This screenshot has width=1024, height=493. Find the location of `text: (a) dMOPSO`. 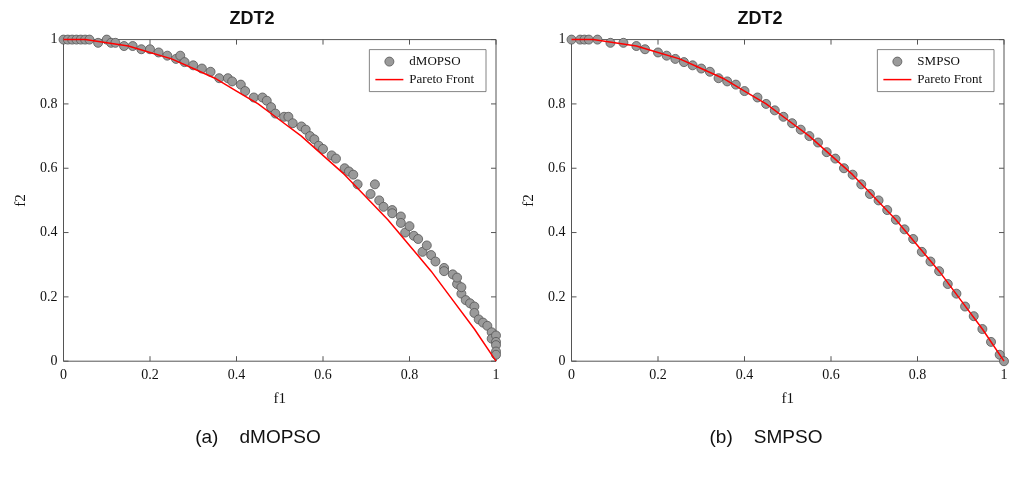

text: (a) dMOPSO is located at coordinates (258, 437).